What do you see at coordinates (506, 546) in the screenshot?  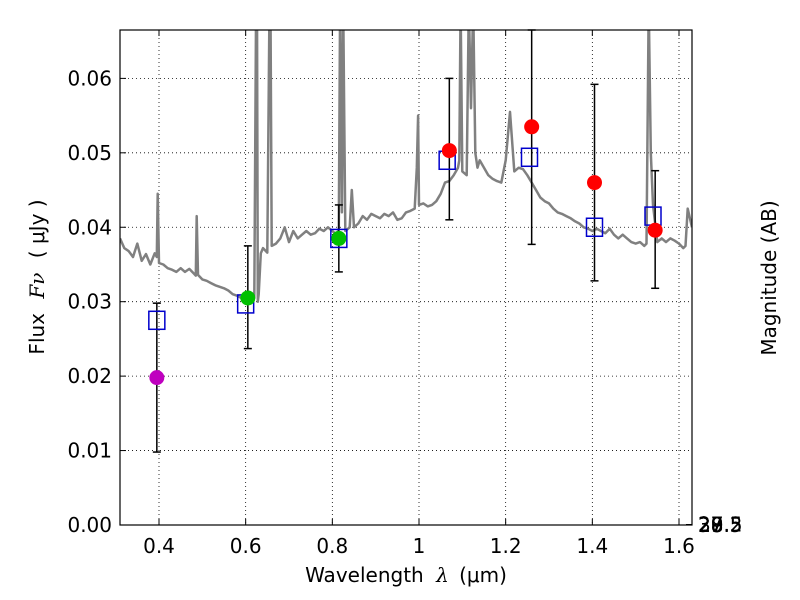 I see `x-tick-label: 1.2` at bounding box center [506, 546].